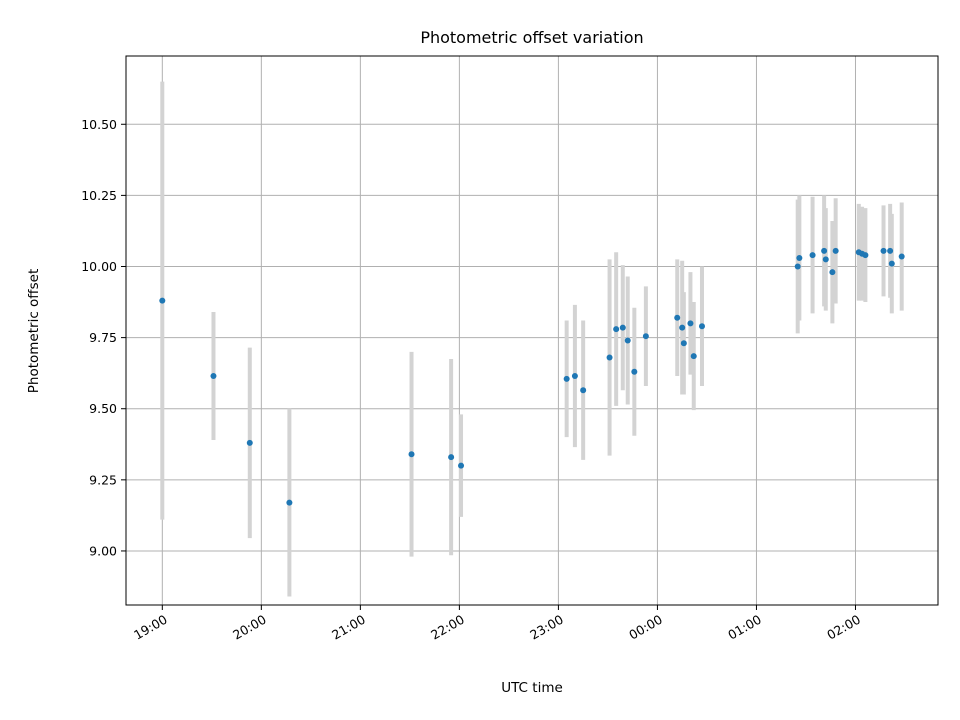  What do you see at coordinates (99, 124) in the screenshot?
I see `y-tick-label: 10.50` at bounding box center [99, 124].